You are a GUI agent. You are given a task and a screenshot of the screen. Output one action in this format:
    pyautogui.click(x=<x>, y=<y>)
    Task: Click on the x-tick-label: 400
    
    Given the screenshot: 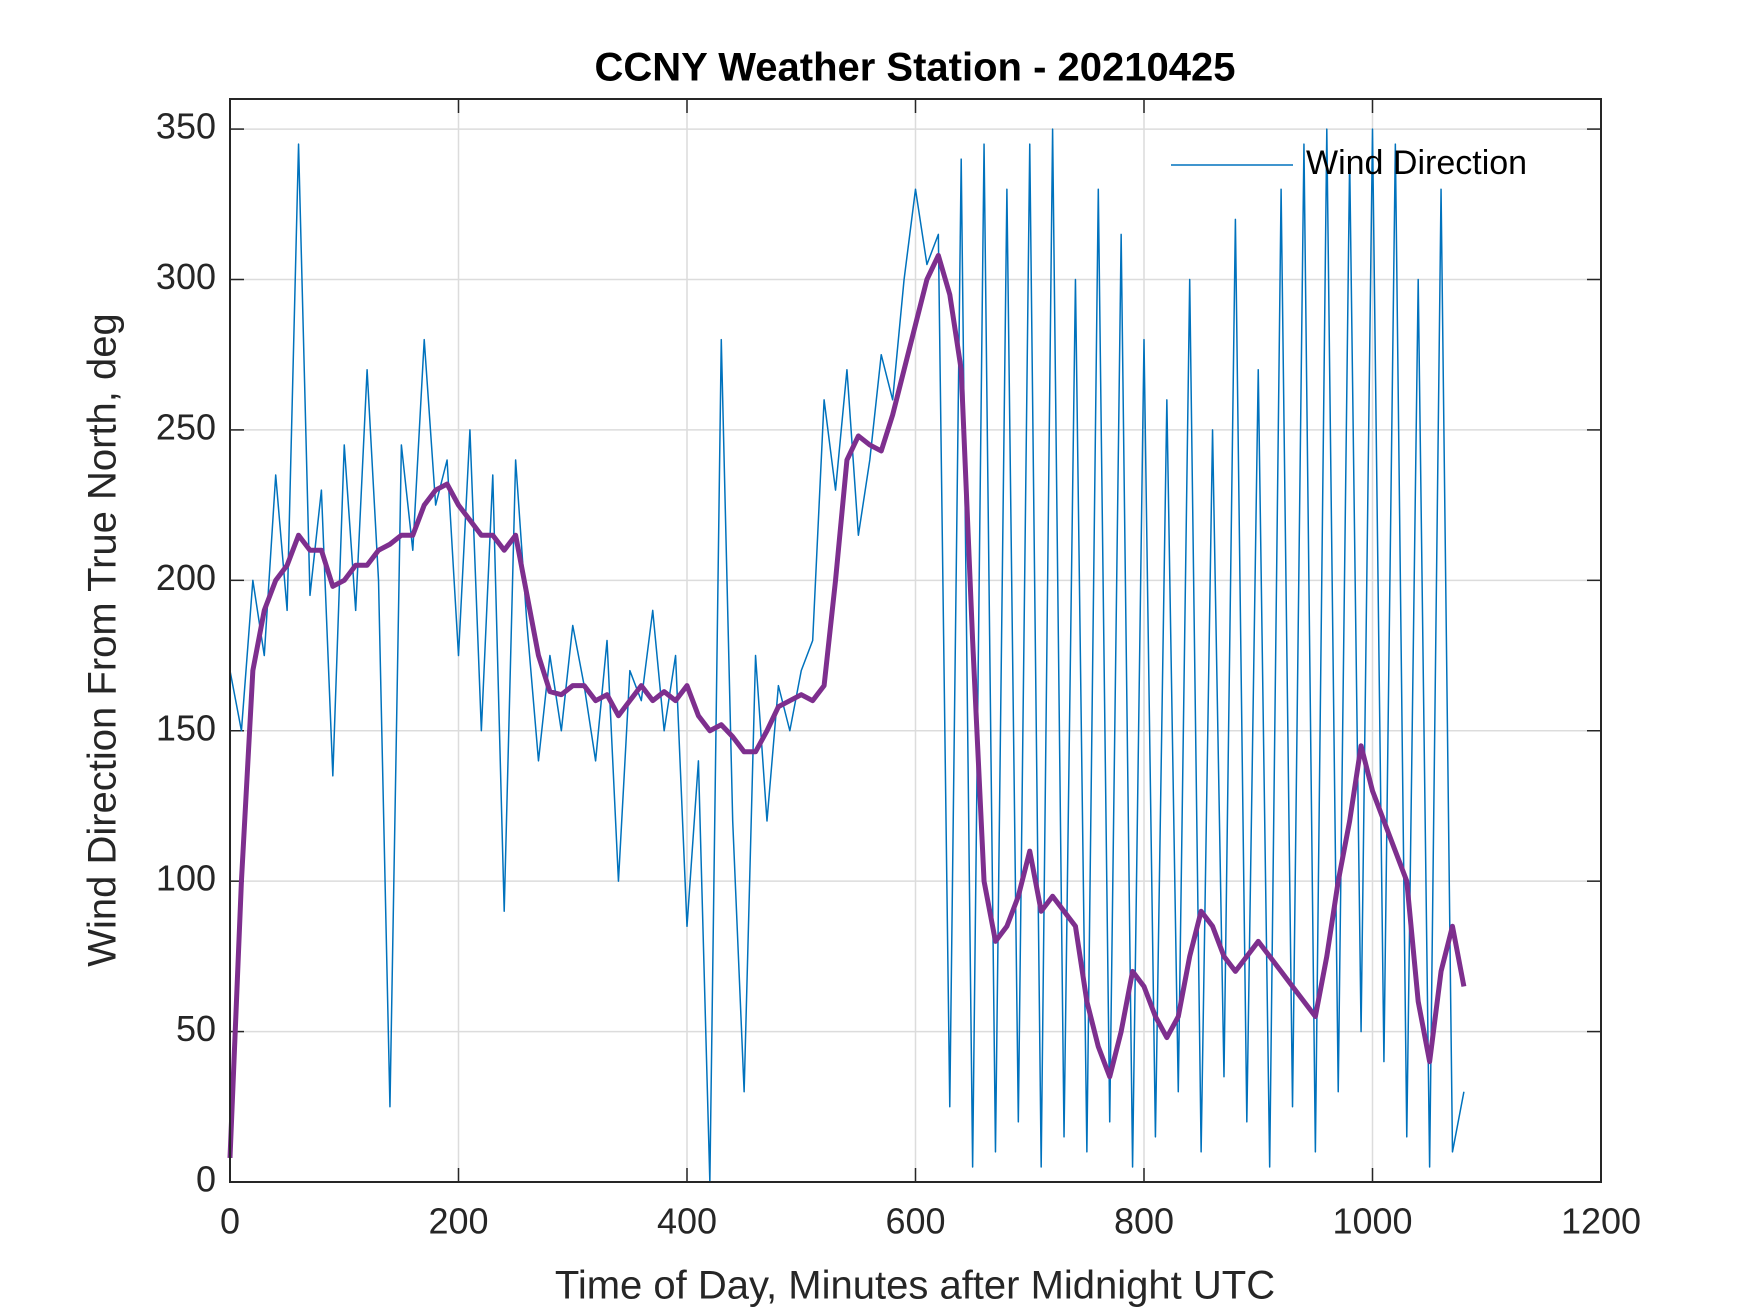 What is the action you would take?
    pyautogui.click(x=687, y=1221)
    